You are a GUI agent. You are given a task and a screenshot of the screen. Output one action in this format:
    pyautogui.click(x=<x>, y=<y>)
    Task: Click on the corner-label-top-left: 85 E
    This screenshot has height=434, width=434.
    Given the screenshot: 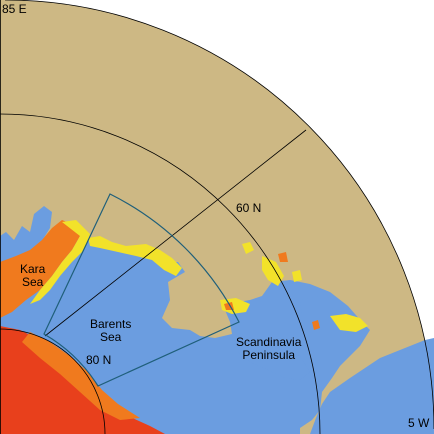 What is the action you would take?
    pyautogui.click(x=14, y=9)
    